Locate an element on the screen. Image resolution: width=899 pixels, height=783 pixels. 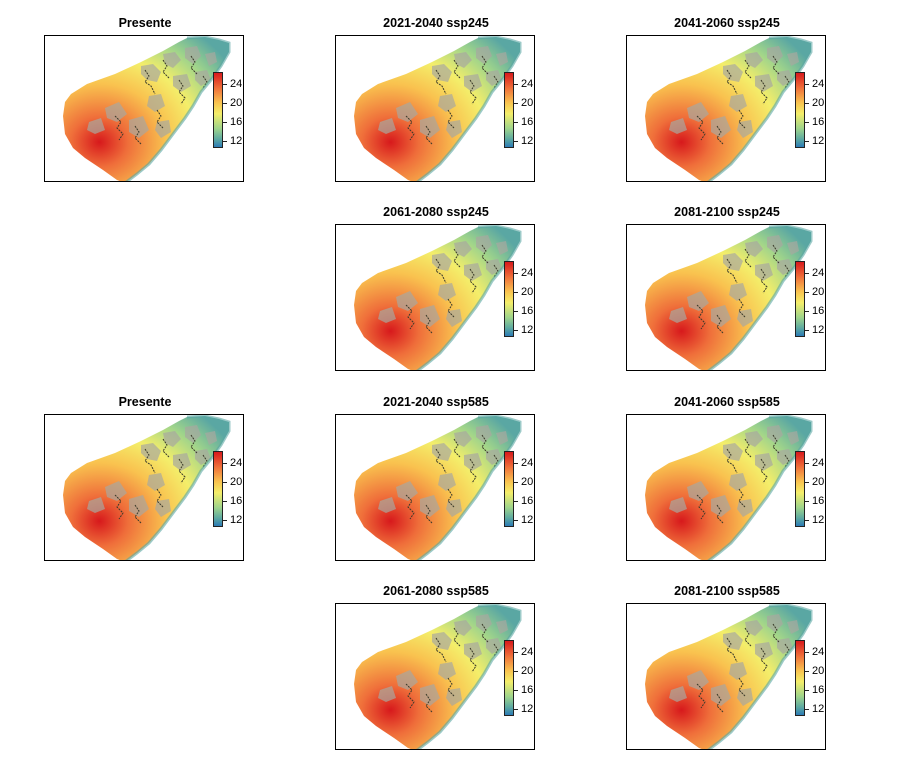
panel-title: 2061-2080 ssp585 is located at coordinates (436, 591).